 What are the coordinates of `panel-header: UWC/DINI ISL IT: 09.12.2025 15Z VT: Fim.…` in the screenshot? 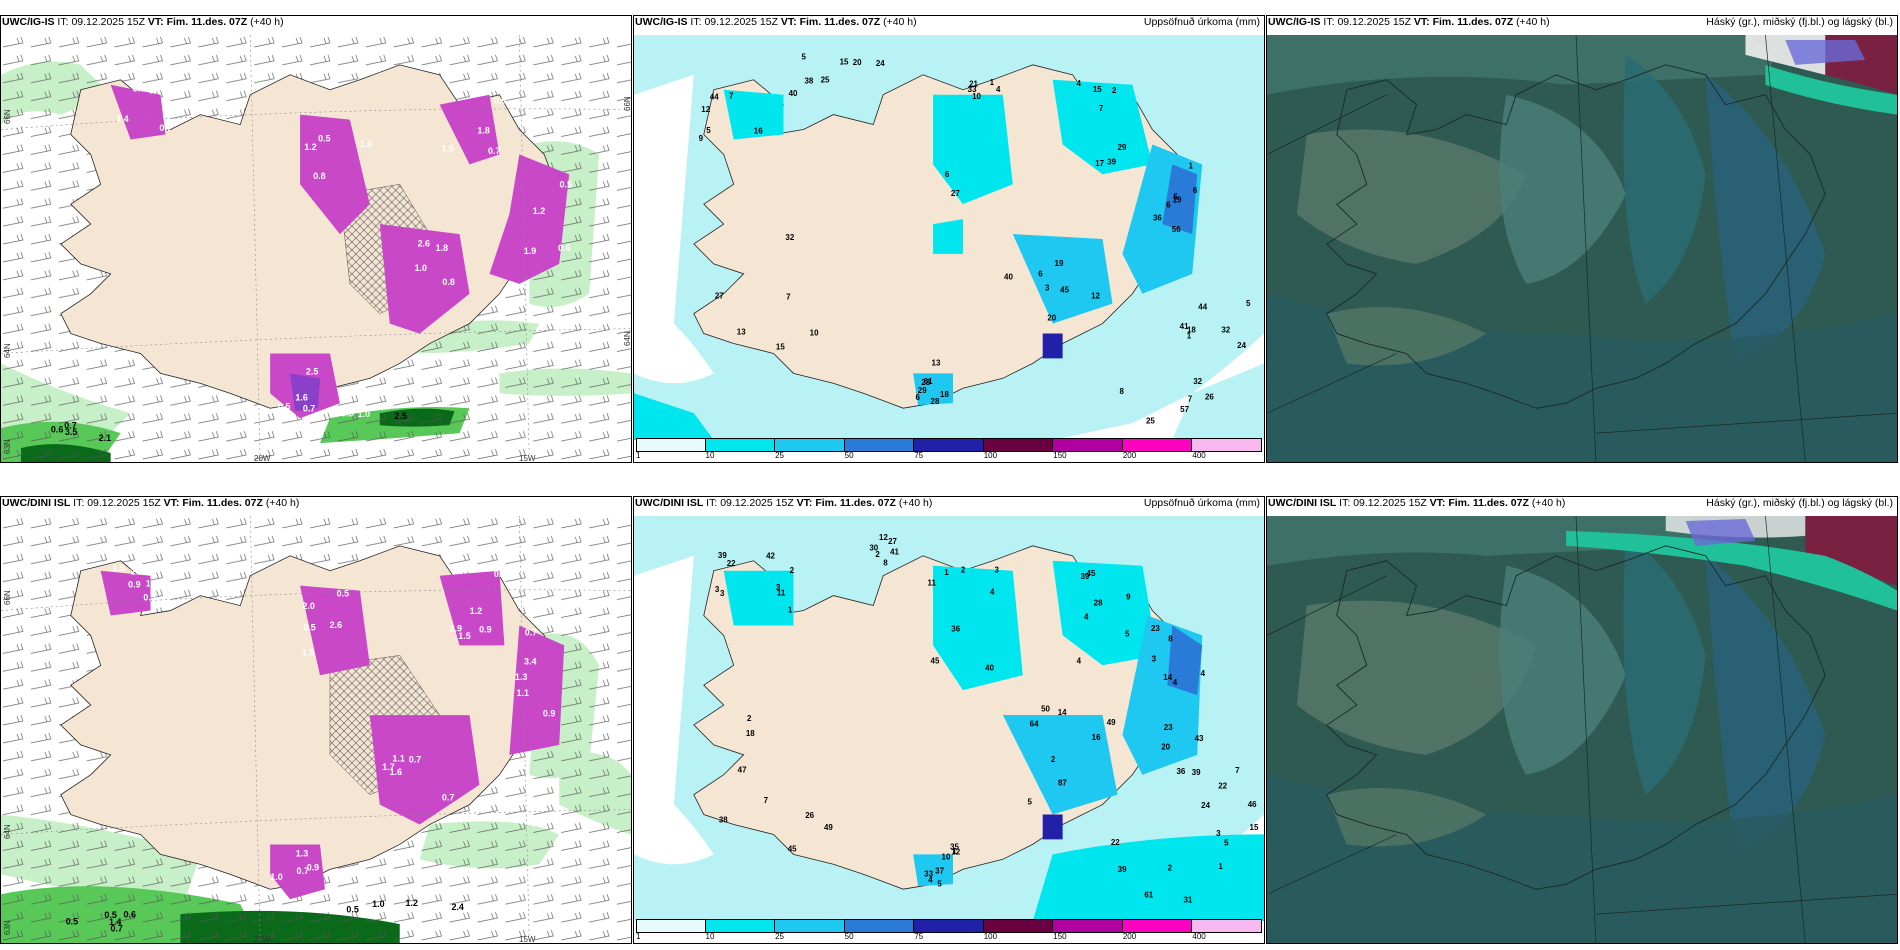 It's located at (1580, 503).